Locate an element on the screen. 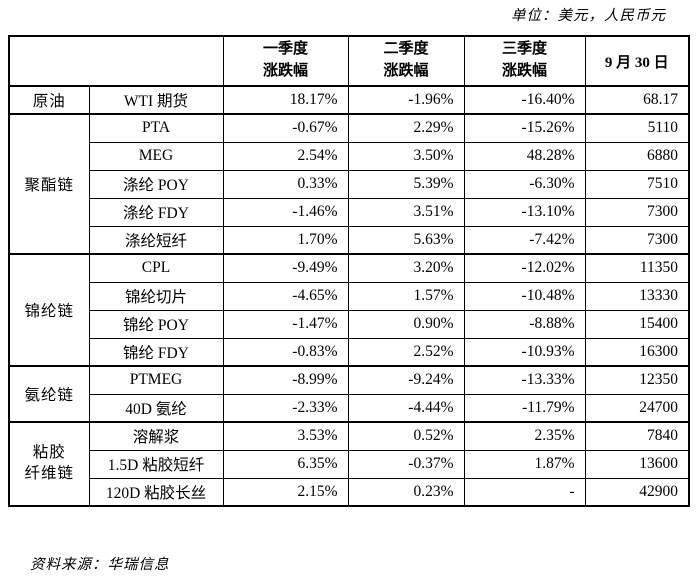  q2-value-cell: 0.23% is located at coordinates (406, 492).